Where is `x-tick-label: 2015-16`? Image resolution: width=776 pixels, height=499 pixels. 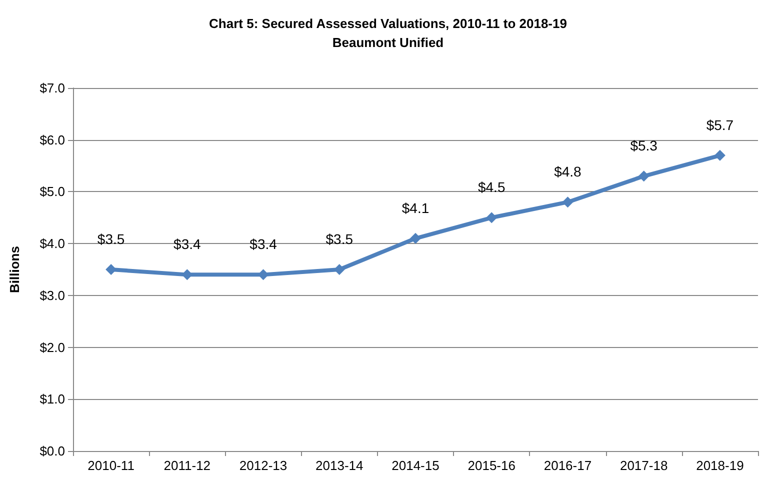
x-tick-label: 2015-16 is located at coordinates (492, 465).